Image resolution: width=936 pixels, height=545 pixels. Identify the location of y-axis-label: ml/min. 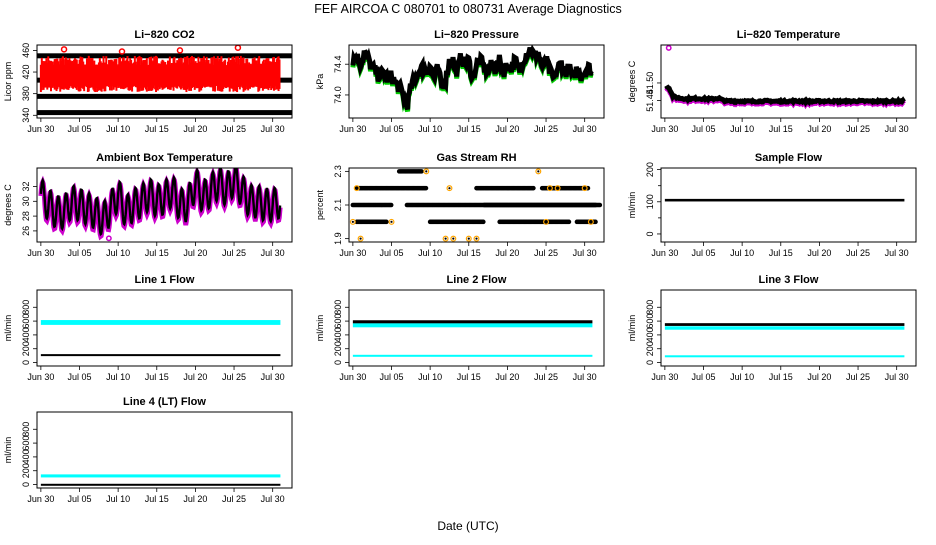
(320, 328).